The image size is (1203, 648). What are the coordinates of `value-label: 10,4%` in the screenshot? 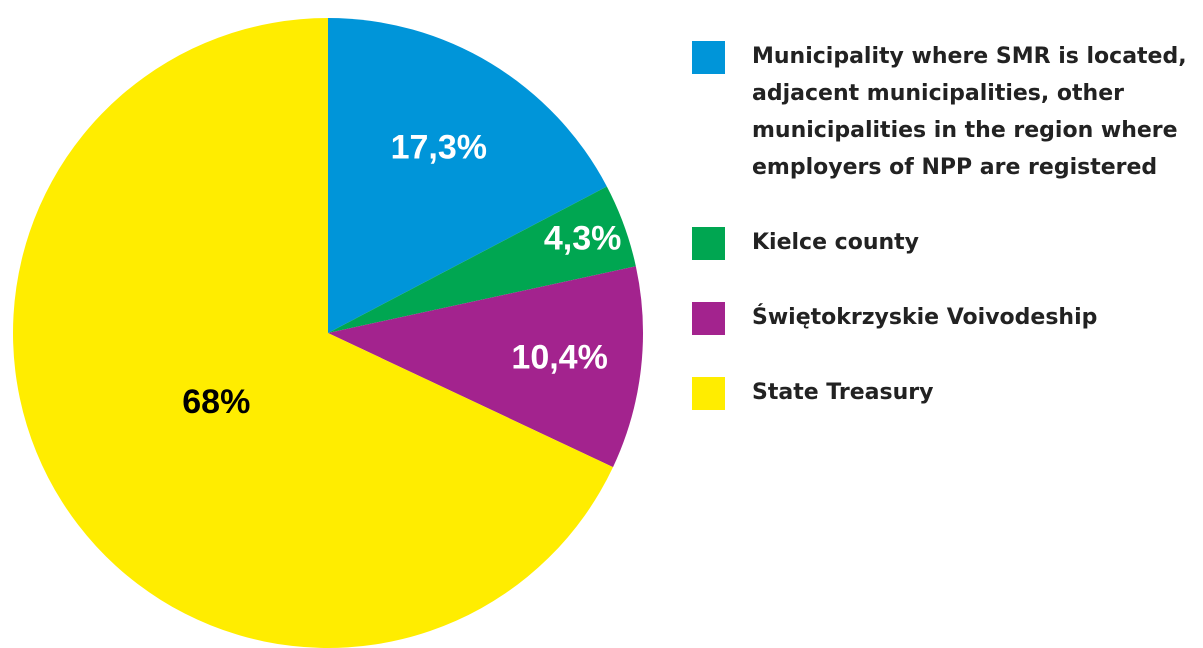 It's located at (559, 357).